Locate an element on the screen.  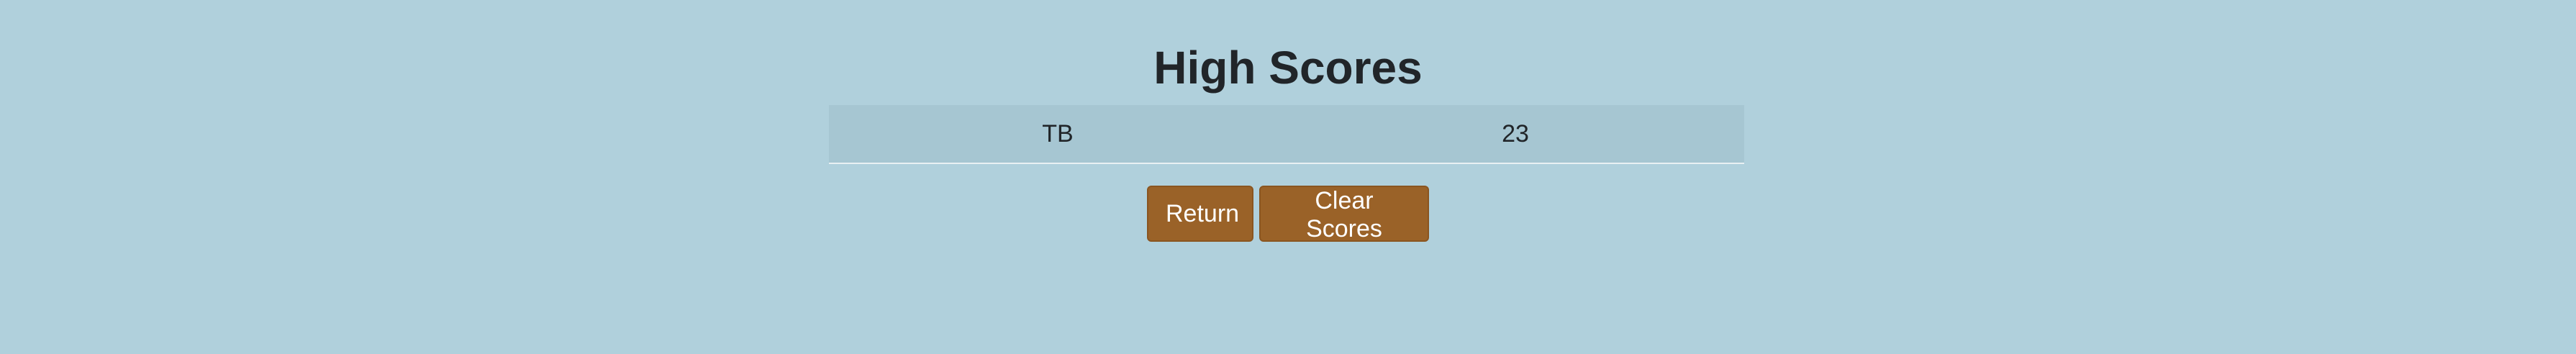
scores-table: TB 23 is located at coordinates (1286, 134).